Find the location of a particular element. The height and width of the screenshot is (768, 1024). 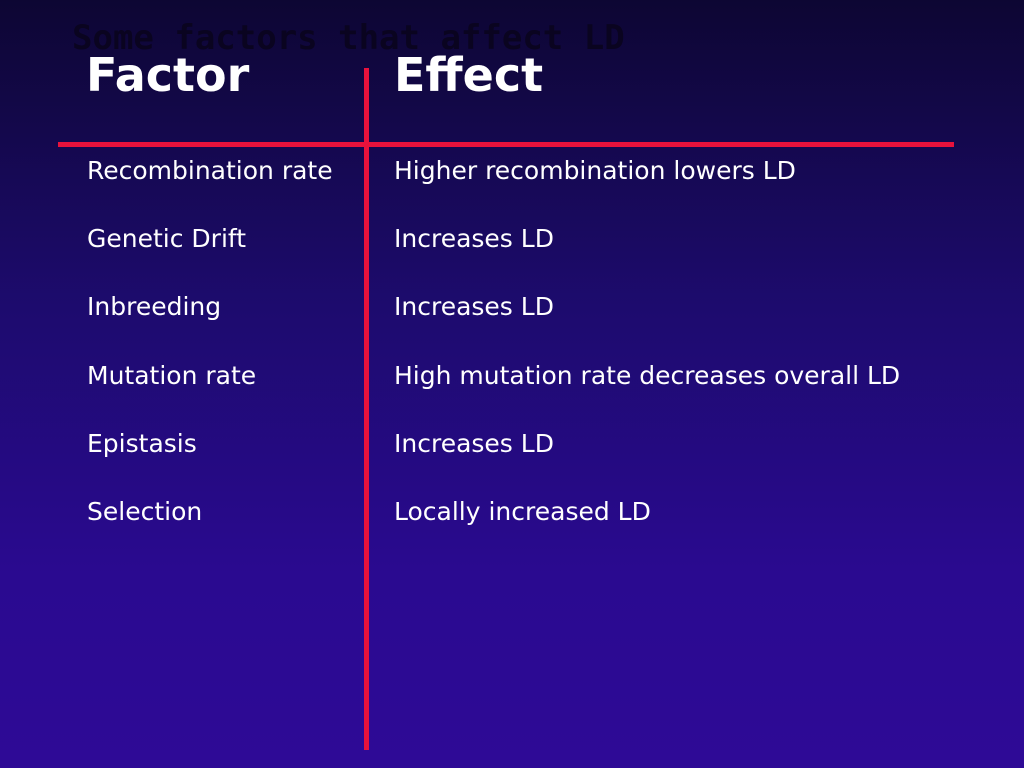

factor-column-header: Factor is located at coordinates (168, 75).